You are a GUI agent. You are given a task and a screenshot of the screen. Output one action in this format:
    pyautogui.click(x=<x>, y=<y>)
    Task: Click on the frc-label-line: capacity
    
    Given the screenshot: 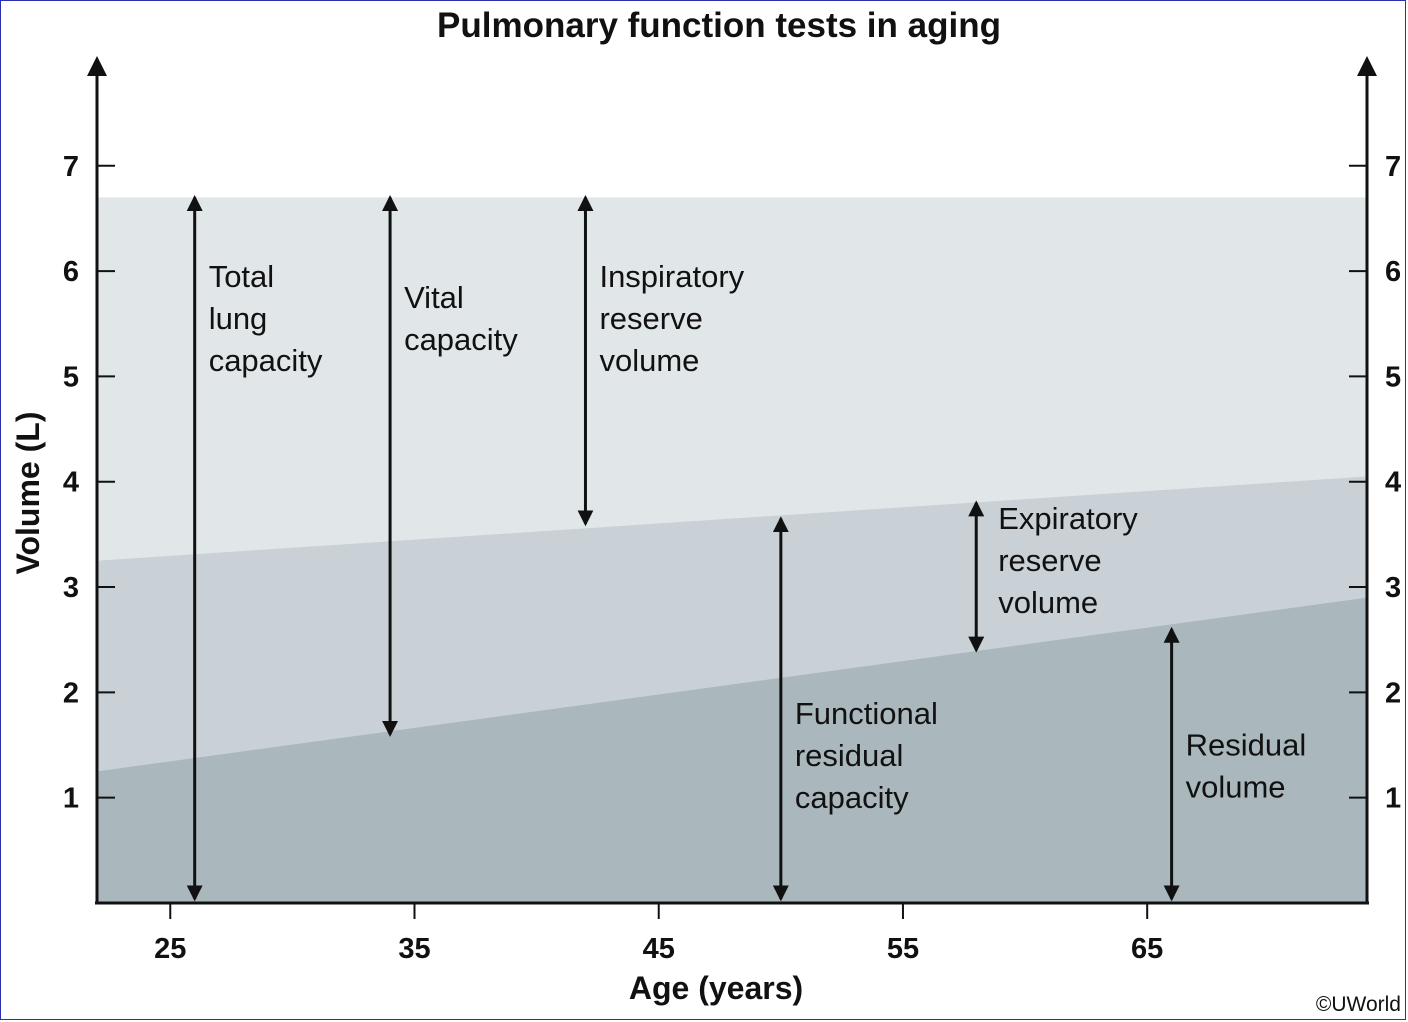 What is the action you would take?
    pyautogui.click(x=852, y=797)
    